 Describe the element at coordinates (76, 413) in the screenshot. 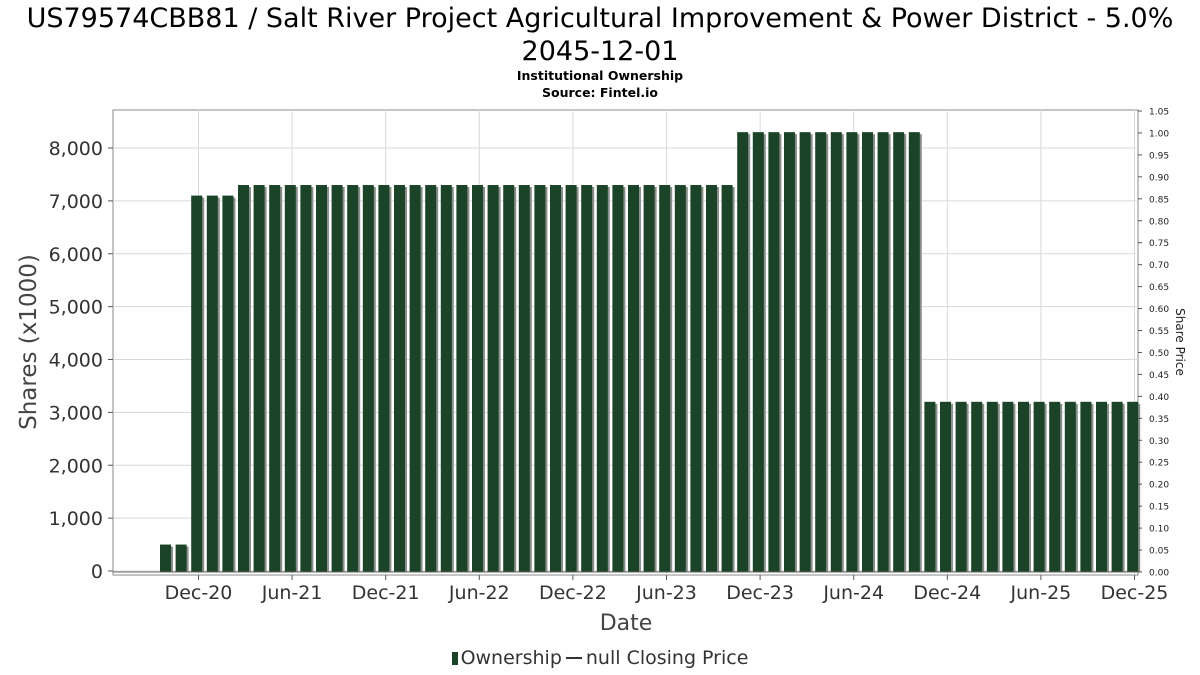

I see `y-tick-label: 3,000` at that location.